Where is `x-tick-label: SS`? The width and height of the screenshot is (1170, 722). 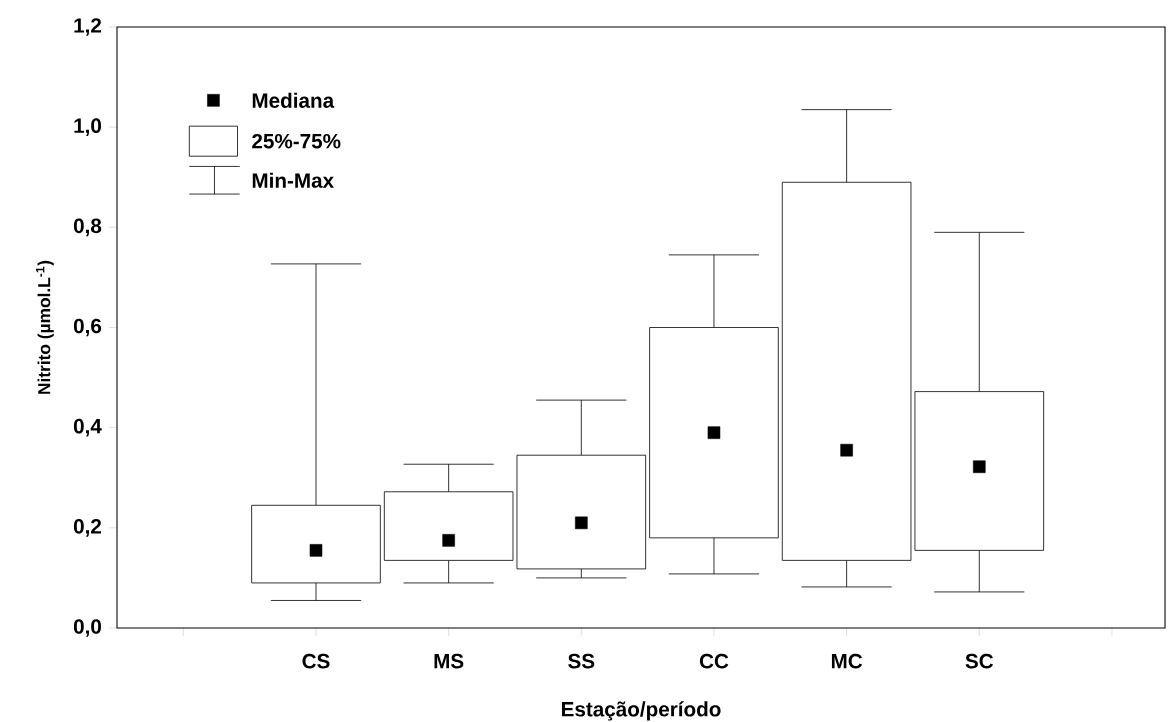
x-tick-label: SS is located at coordinates (581, 661).